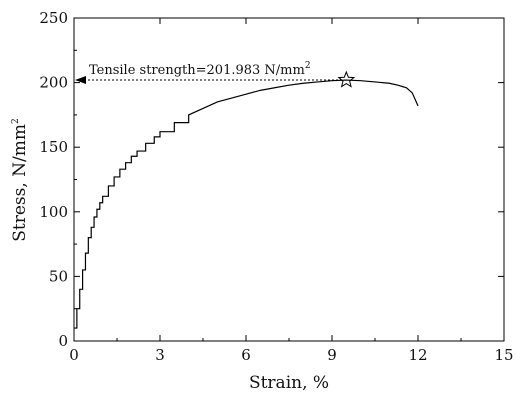 This screenshot has height=394, width=516. I want to click on y-tick-label: 250, so click(53, 18).